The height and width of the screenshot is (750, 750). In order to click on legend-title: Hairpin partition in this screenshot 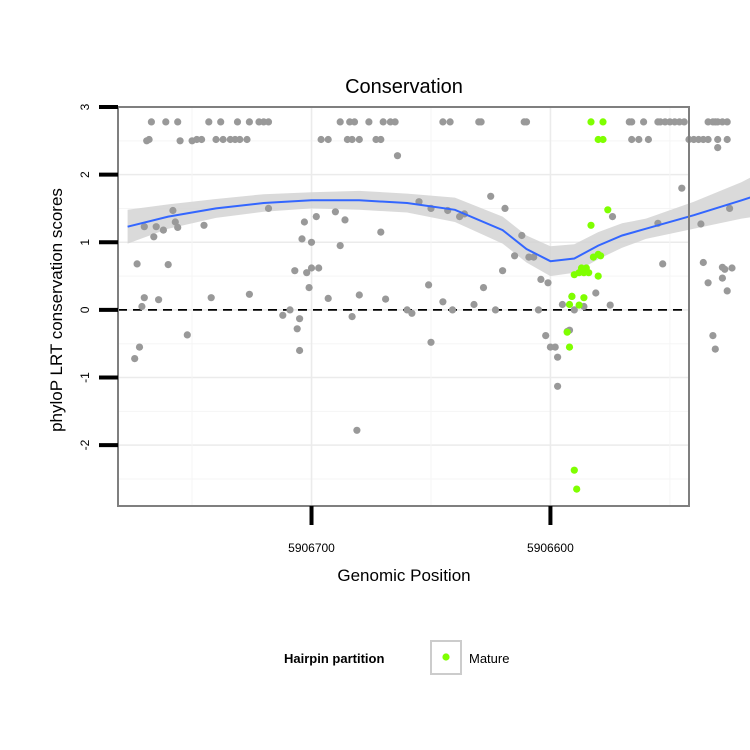, I will do `click(334, 658)`.